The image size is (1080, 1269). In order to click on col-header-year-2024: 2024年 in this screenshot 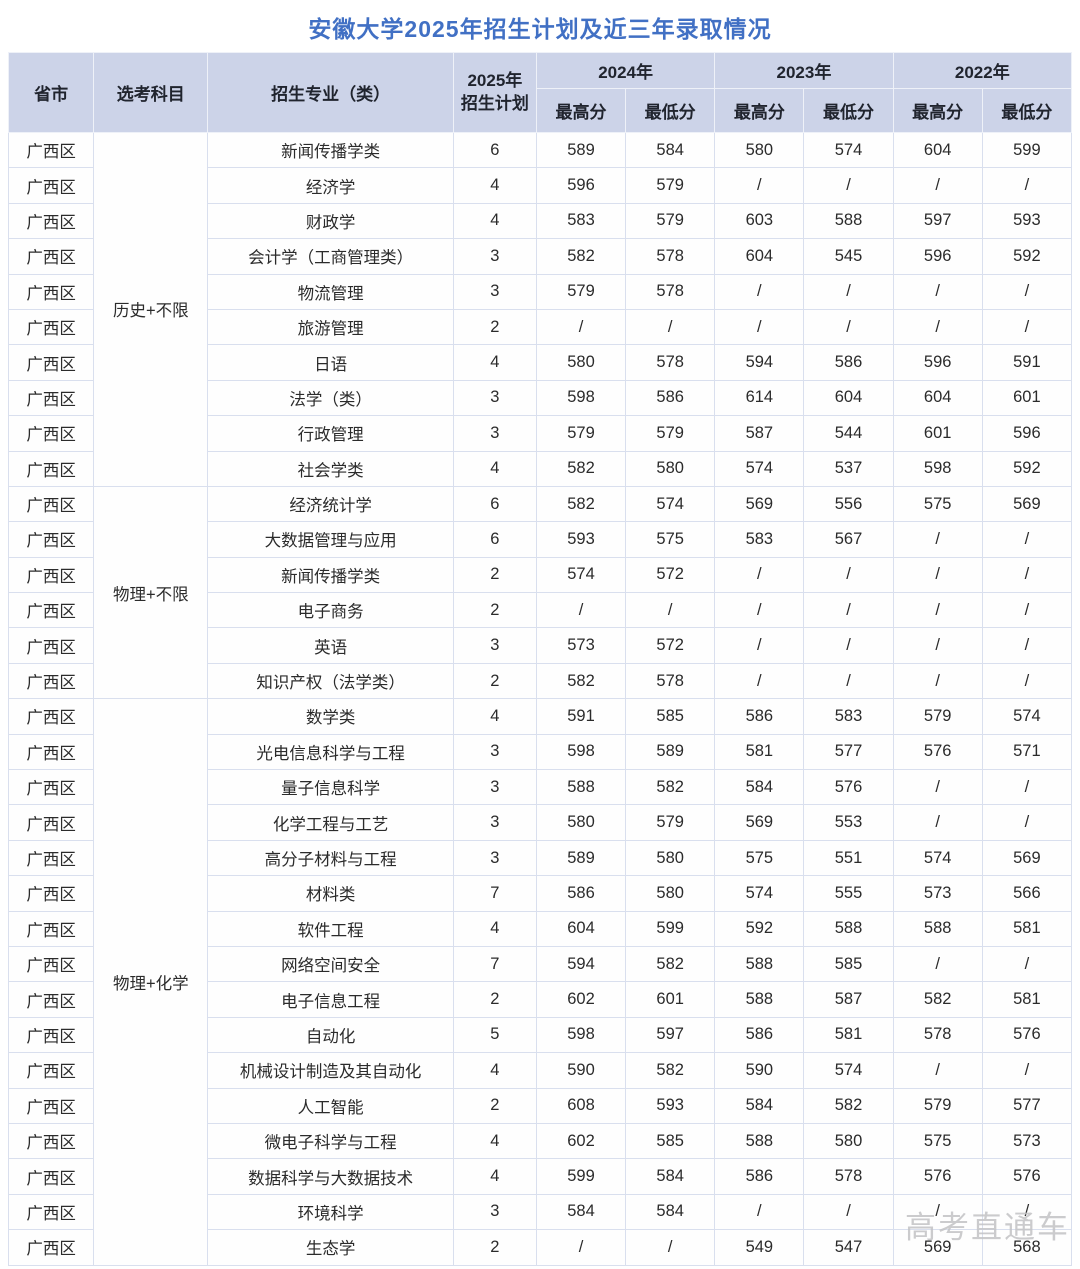, I will do `click(625, 70)`.